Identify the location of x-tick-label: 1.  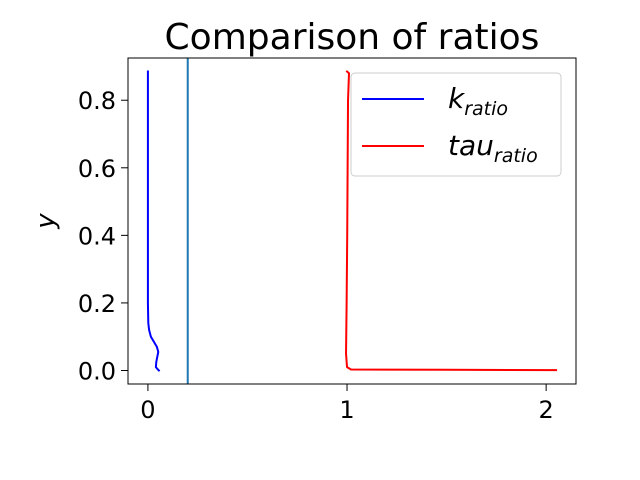
(346, 410).